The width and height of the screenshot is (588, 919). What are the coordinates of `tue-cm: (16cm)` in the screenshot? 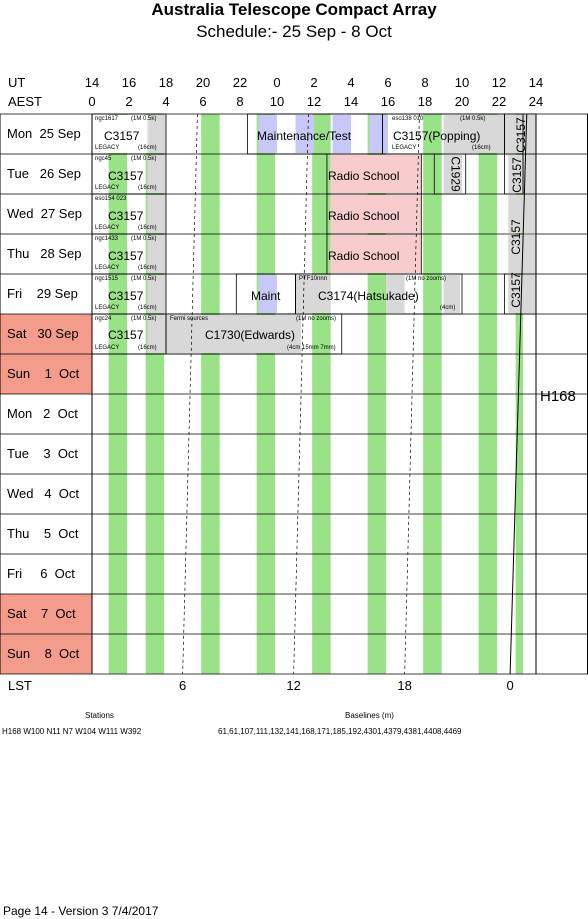 It's located at (147, 188).